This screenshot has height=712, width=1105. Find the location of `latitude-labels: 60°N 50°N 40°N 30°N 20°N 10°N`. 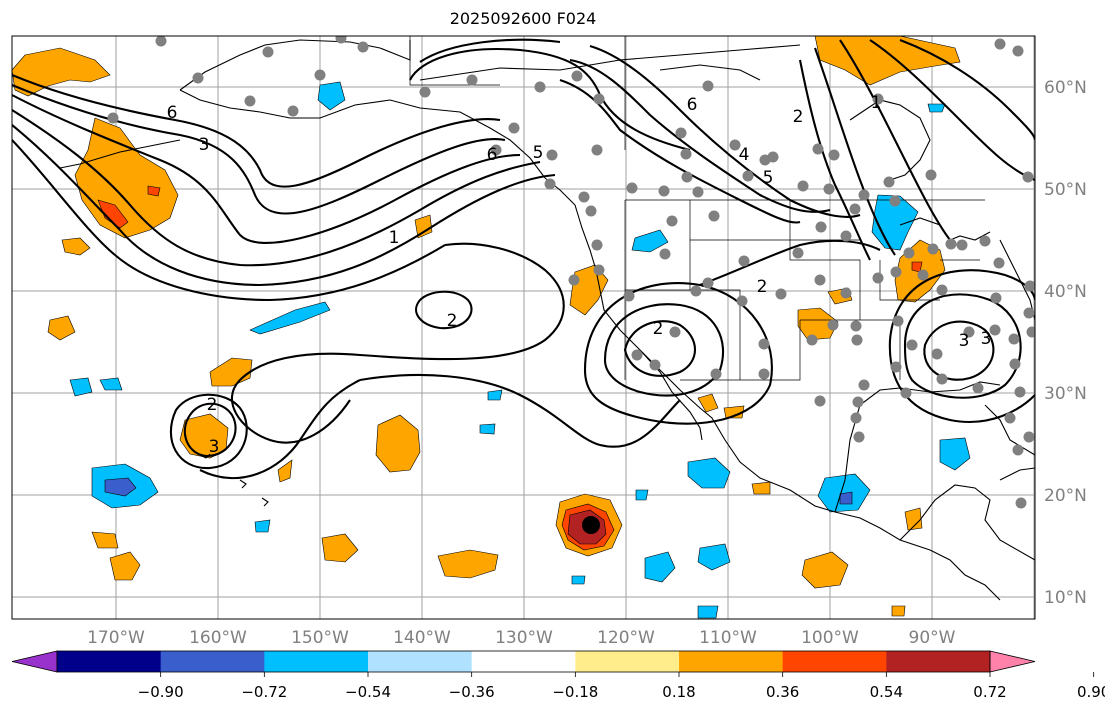

latitude-labels: 60°N 50°N 40°N 30°N 20°N 10°N is located at coordinates (1065, 343).